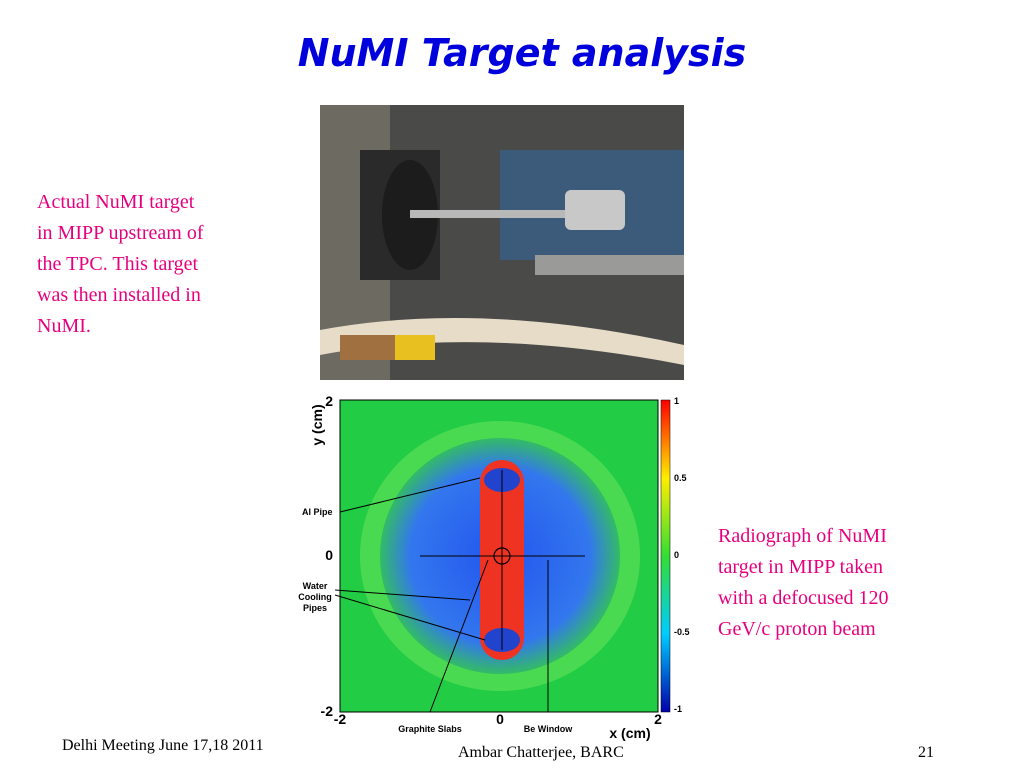  What do you see at coordinates (317, 424) in the screenshot?
I see `y-axis-label: y (cm)` at bounding box center [317, 424].